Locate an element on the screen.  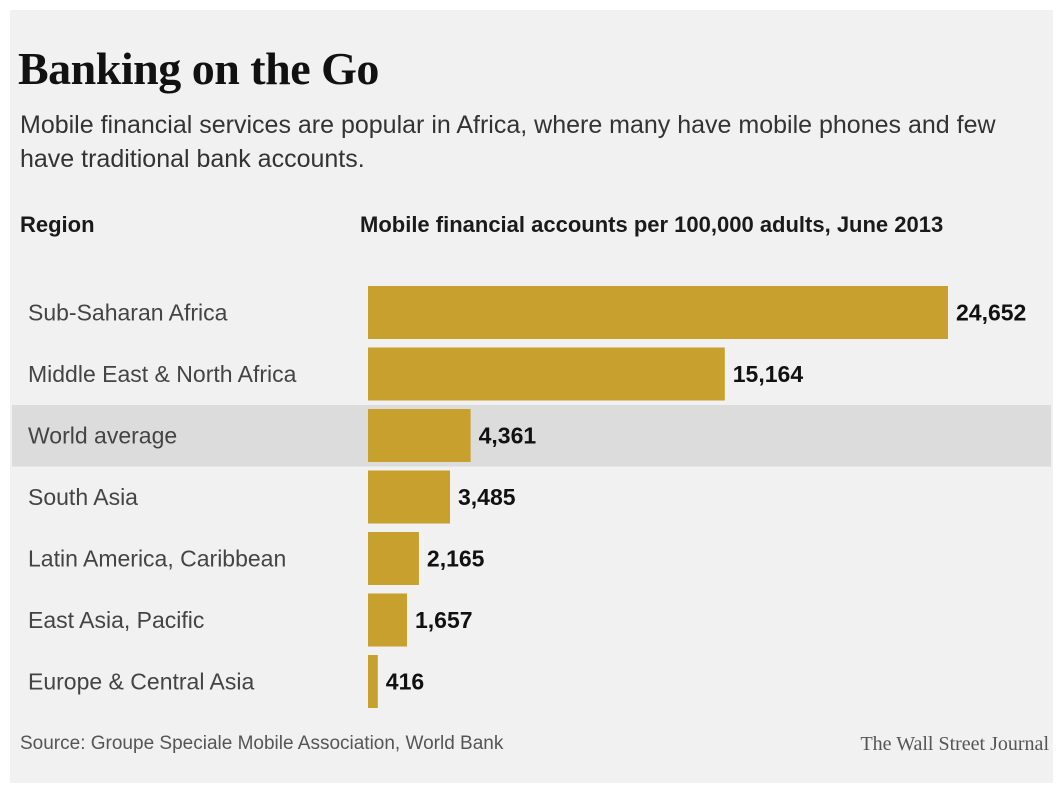
region-column-header: Region is located at coordinates (57, 224).